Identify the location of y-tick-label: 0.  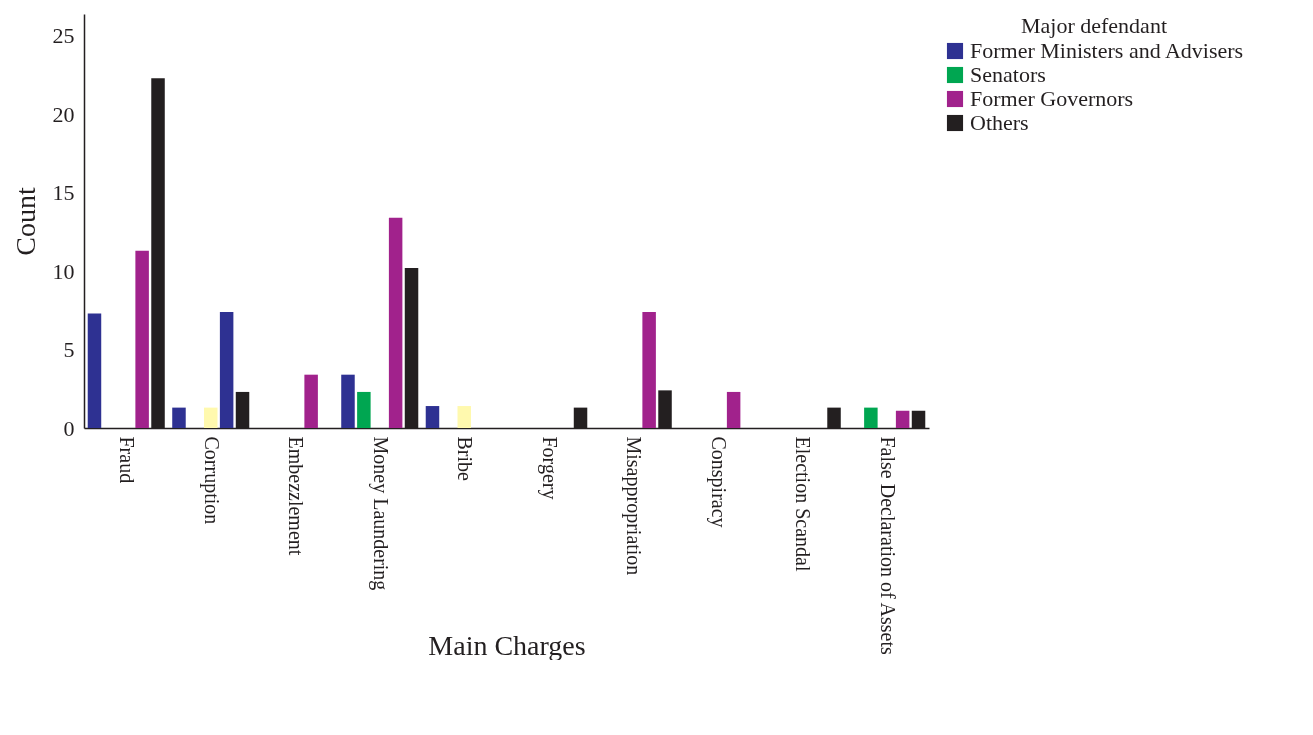
(69, 428).